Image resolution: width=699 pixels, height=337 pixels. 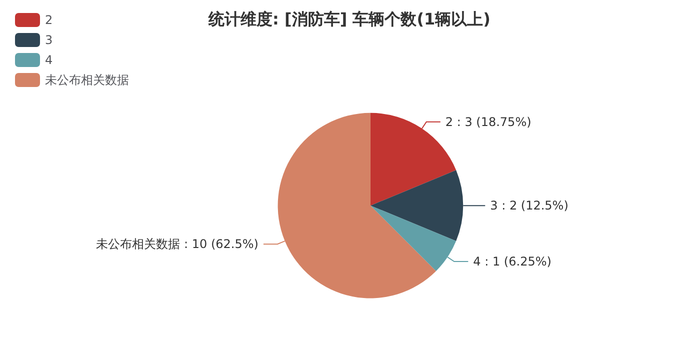 I want to click on data-label: 4 : 1 (6.25%), so click(x=512, y=261).